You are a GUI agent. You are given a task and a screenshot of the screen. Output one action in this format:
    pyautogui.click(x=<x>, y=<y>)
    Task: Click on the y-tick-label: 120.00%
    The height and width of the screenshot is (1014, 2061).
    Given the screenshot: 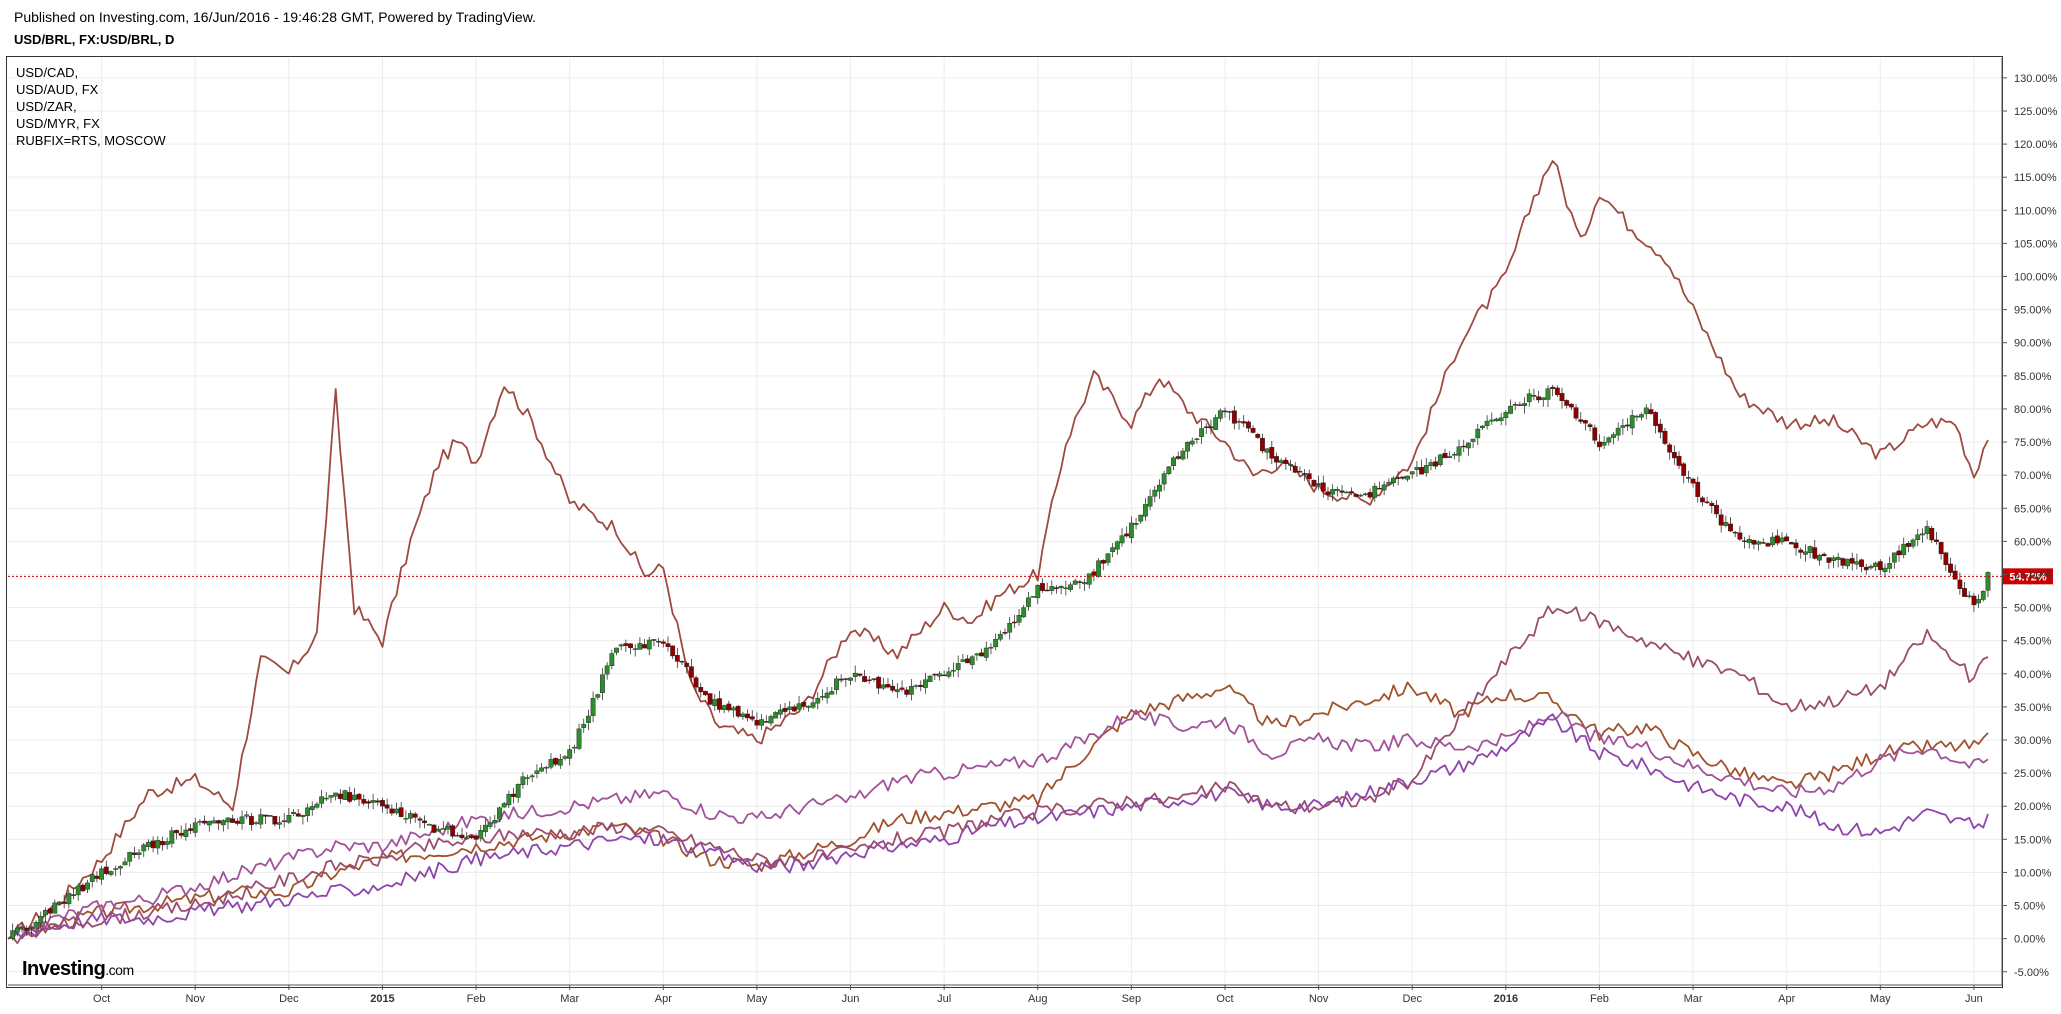 What is the action you would take?
    pyautogui.click(x=2036, y=145)
    